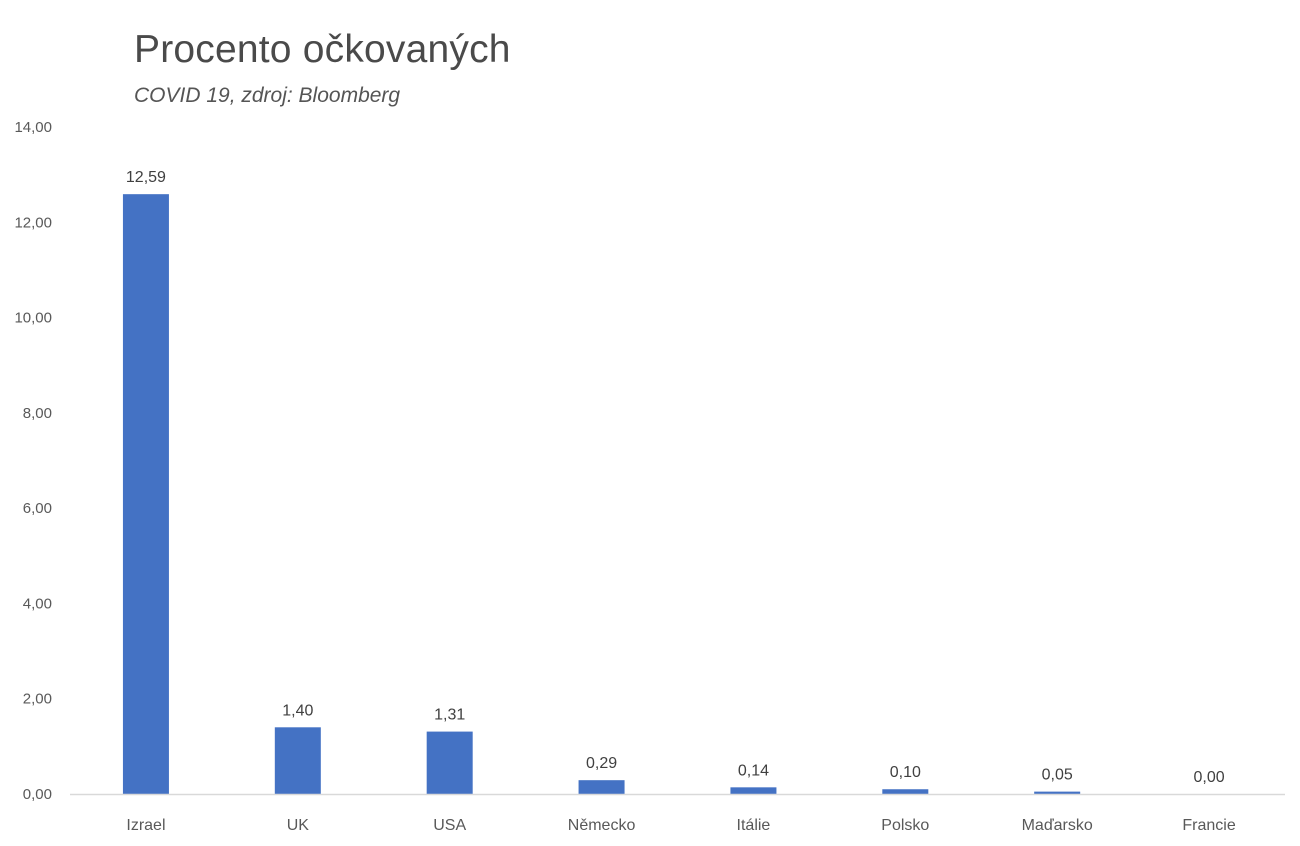  I want to click on data-label: 1,40, so click(297, 710).